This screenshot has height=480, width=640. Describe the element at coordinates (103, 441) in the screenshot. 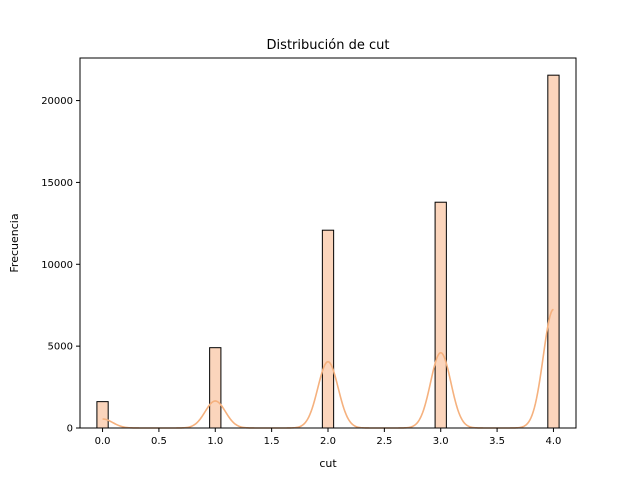

I see `x-tick-label: 0.0` at that location.